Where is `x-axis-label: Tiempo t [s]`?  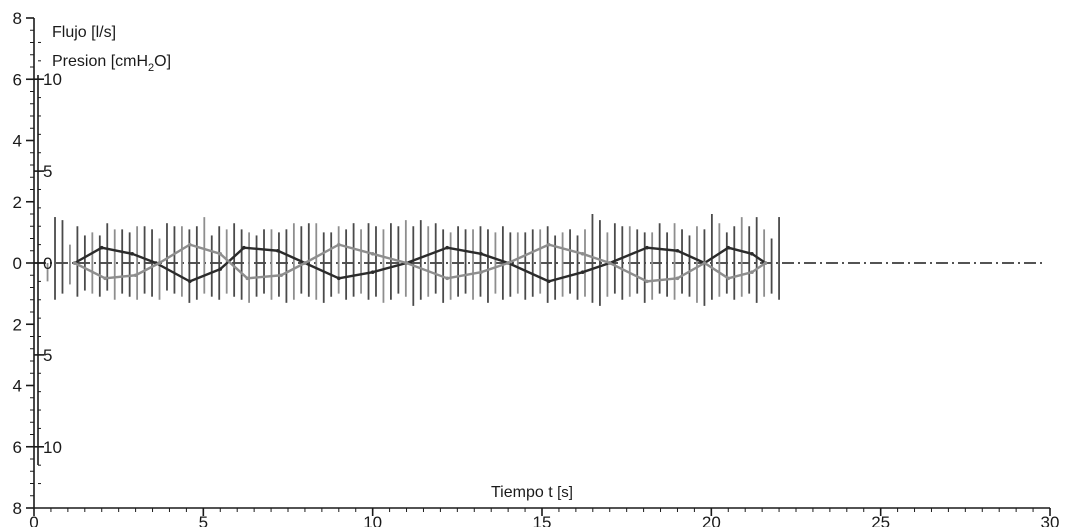 x-axis-label: Tiempo t [s] is located at coordinates (532, 492).